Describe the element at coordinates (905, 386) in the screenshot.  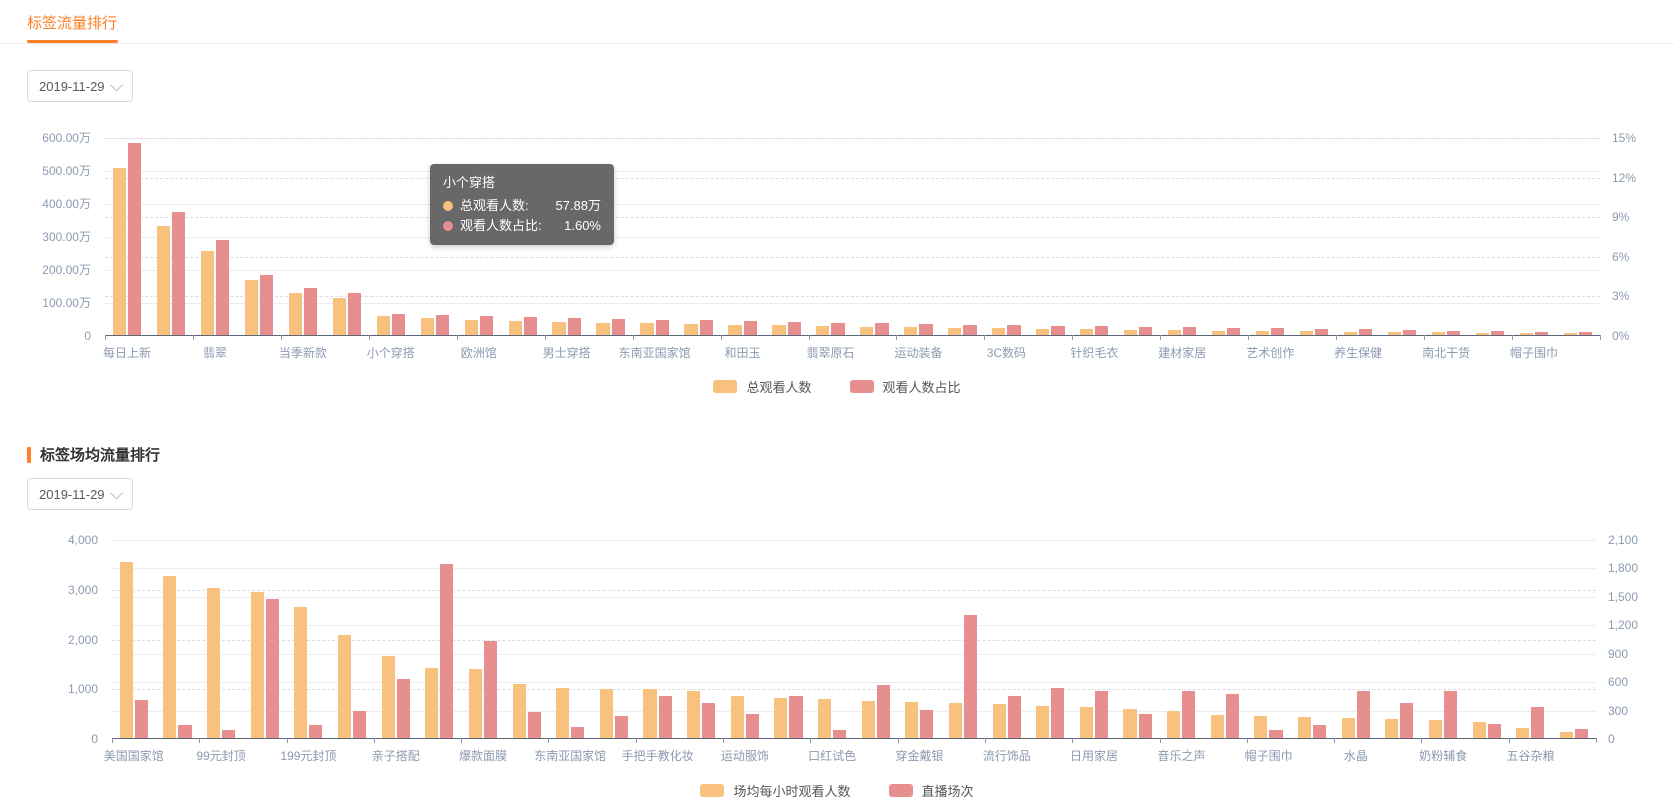
I see `legend-item-viewer-ratio: 观看人数占比` at that location.